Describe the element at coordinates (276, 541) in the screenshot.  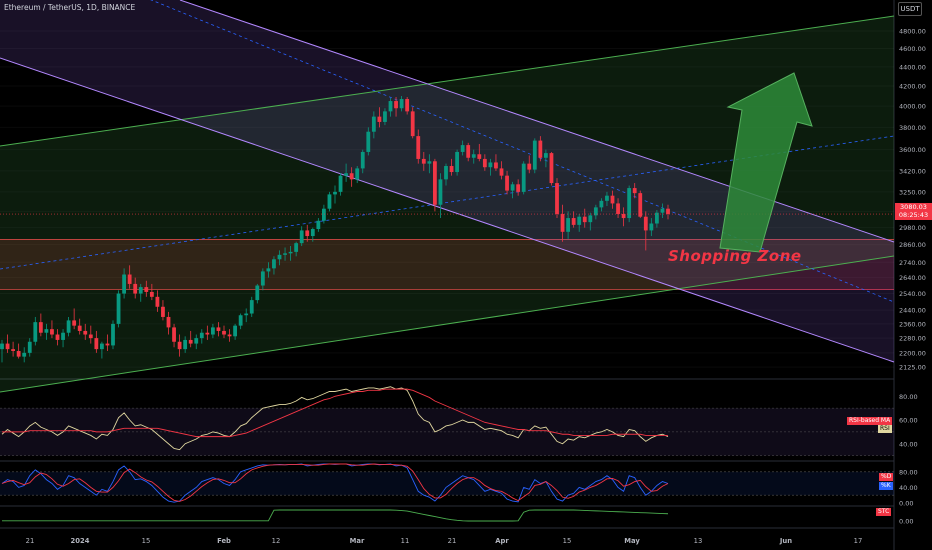
I see `time-tick-label: 12` at that location.